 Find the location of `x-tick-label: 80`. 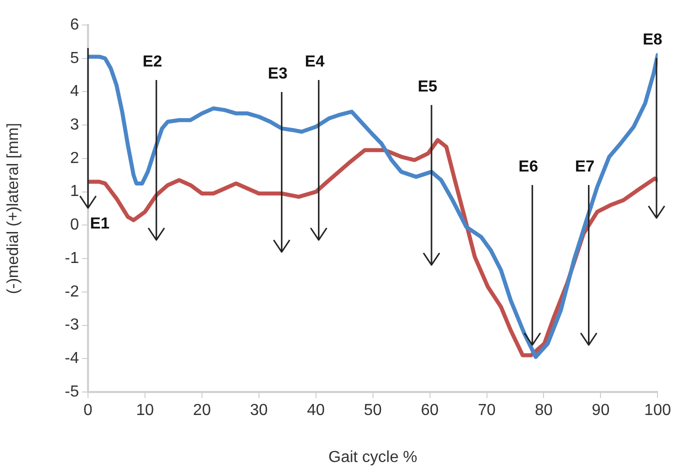

x-tick-label: 80 is located at coordinates (543, 411).